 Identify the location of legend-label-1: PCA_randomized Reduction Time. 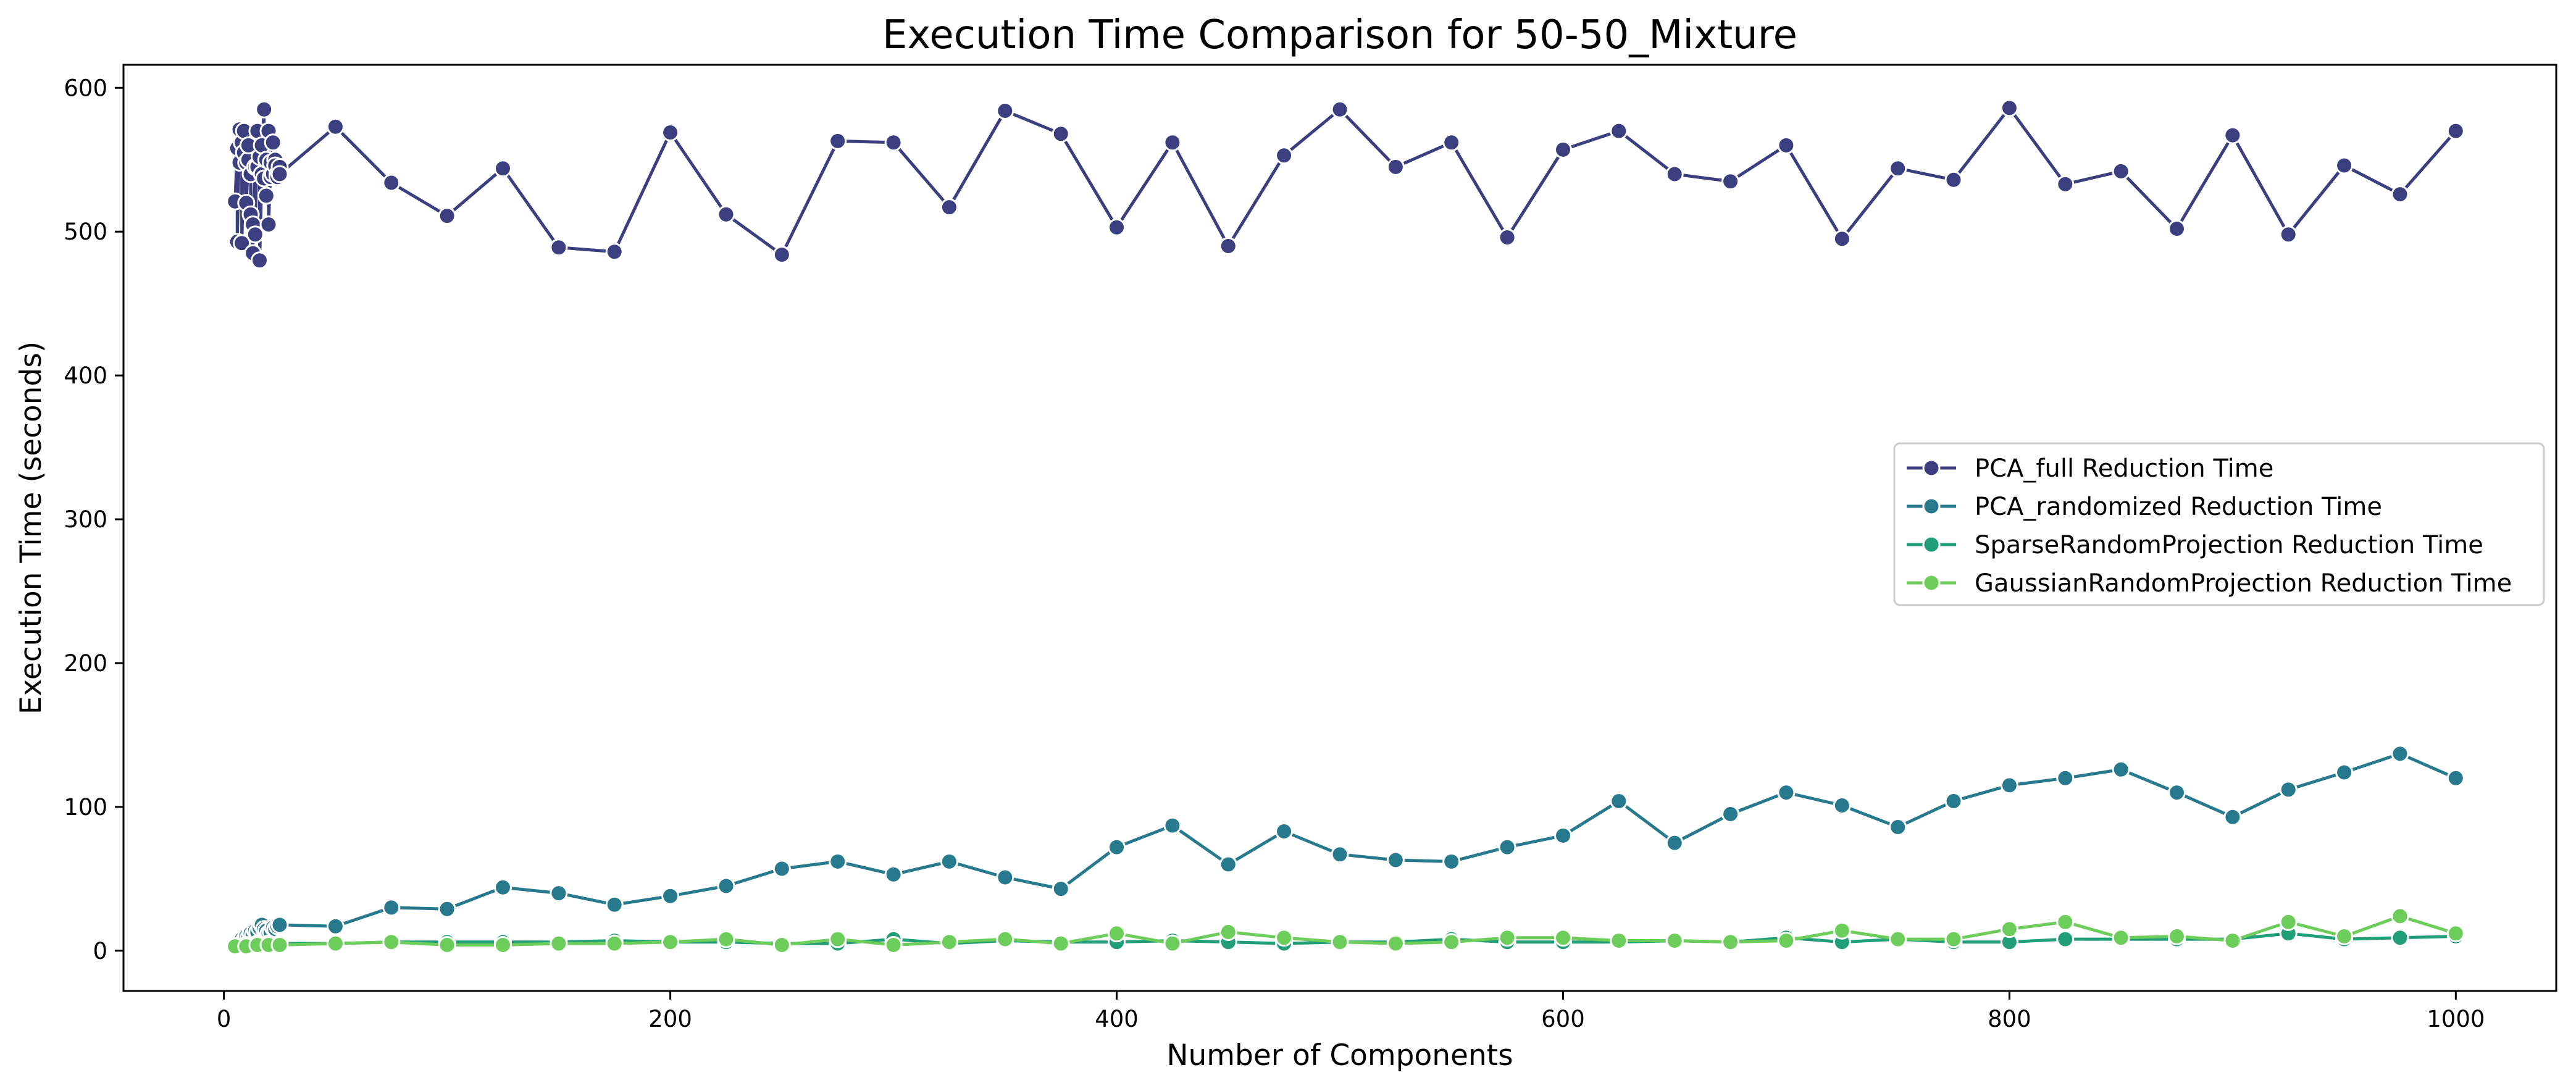
(2178, 507).